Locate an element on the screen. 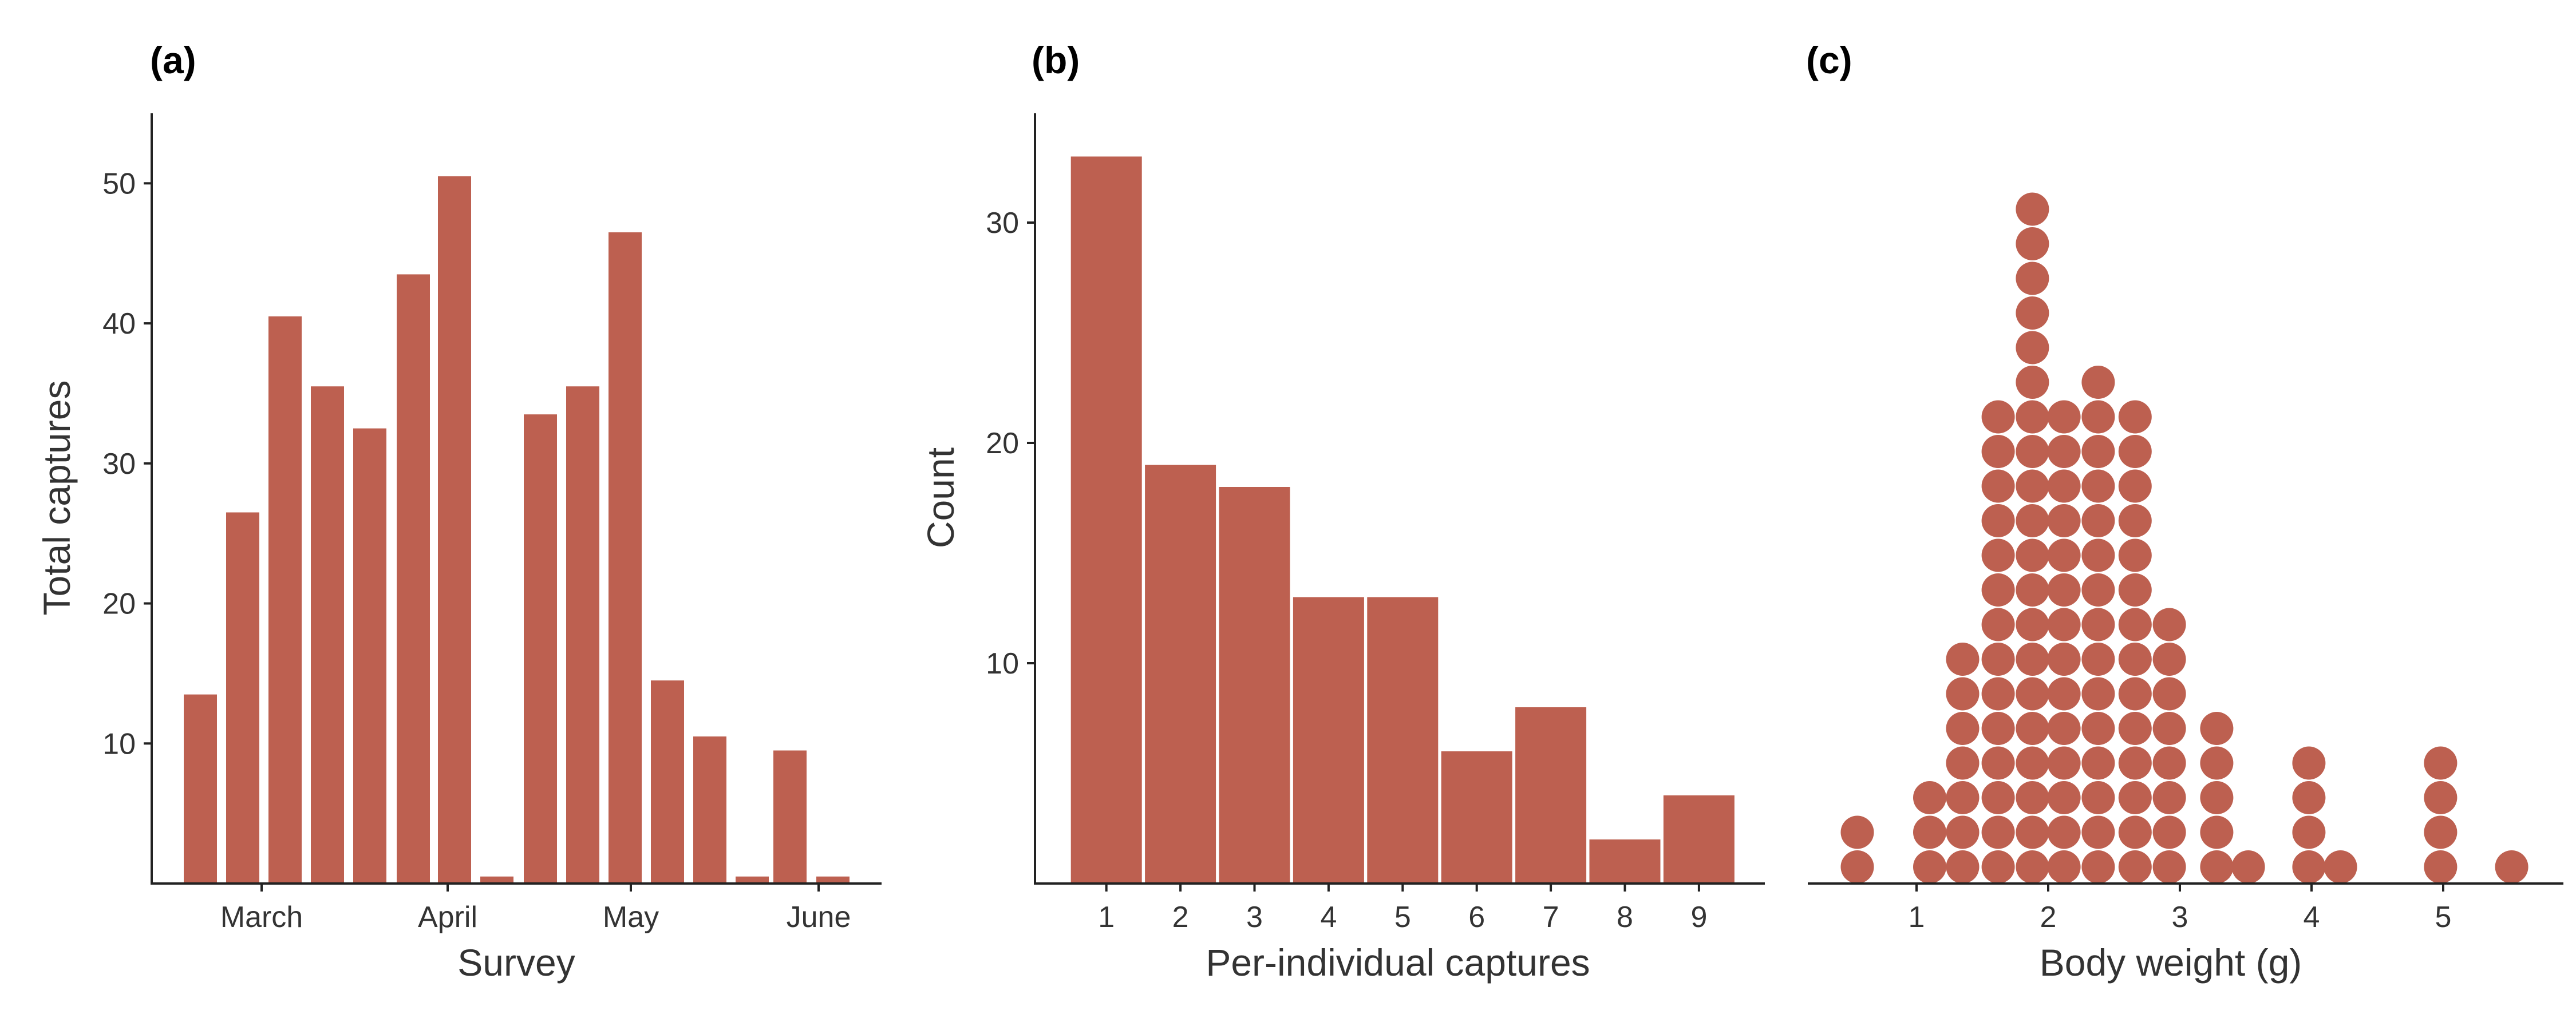 The image size is (2576, 1030). panel-a-x-tick-label: June is located at coordinates (819, 917).